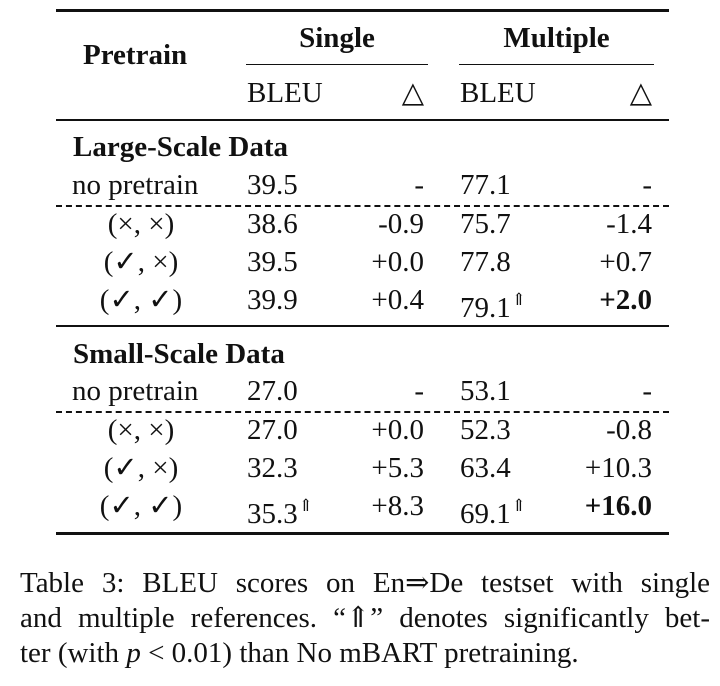 The height and width of the screenshot is (686, 720). What do you see at coordinates (625, 262) in the screenshot?
I see `multiple-delta-cell: +0.7` at bounding box center [625, 262].